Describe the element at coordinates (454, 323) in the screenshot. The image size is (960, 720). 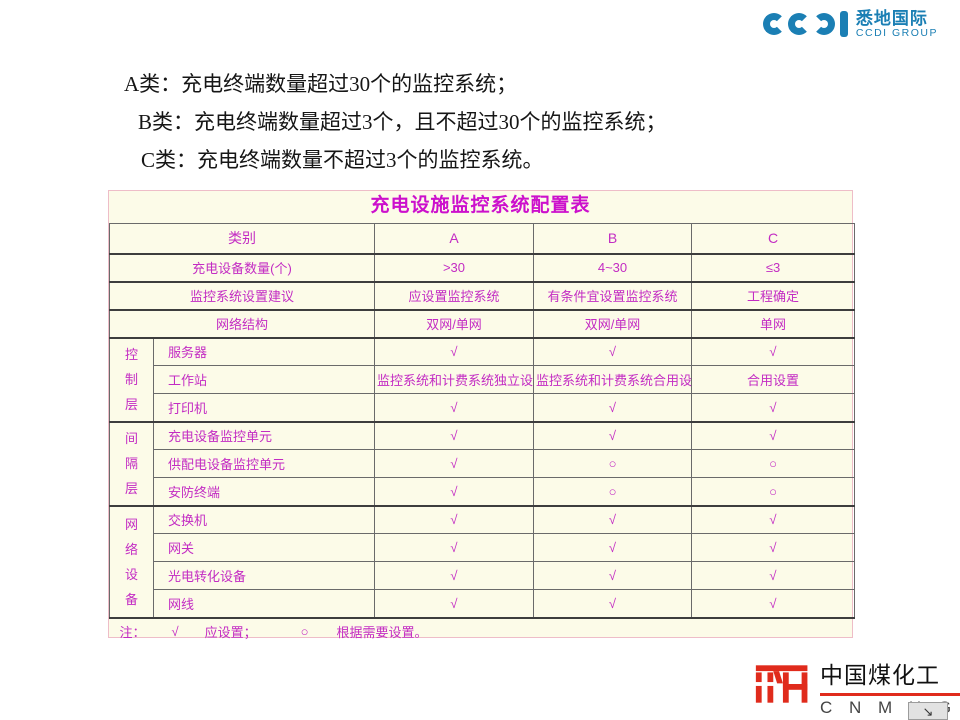
I see `cell-a: 双网/单网` at that location.